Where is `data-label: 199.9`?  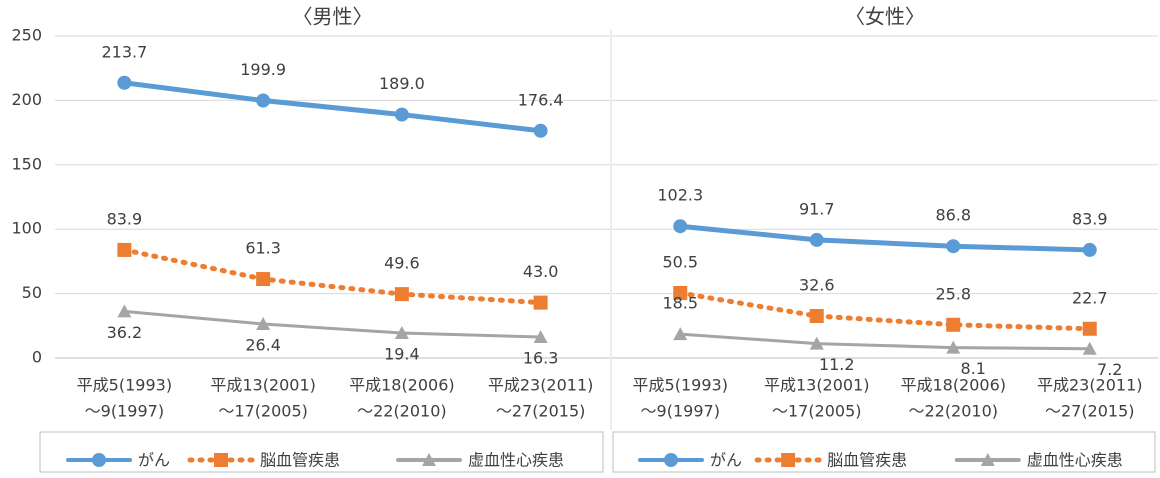
data-label: 199.9 is located at coordinates (263, 69).